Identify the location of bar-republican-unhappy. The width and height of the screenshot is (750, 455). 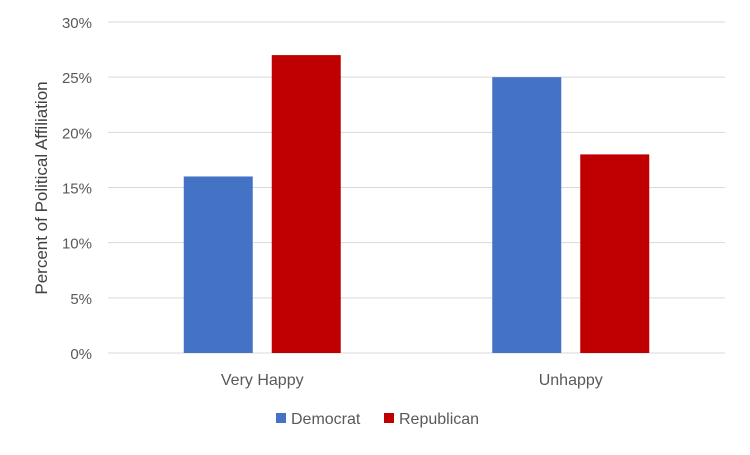
(615, 253).